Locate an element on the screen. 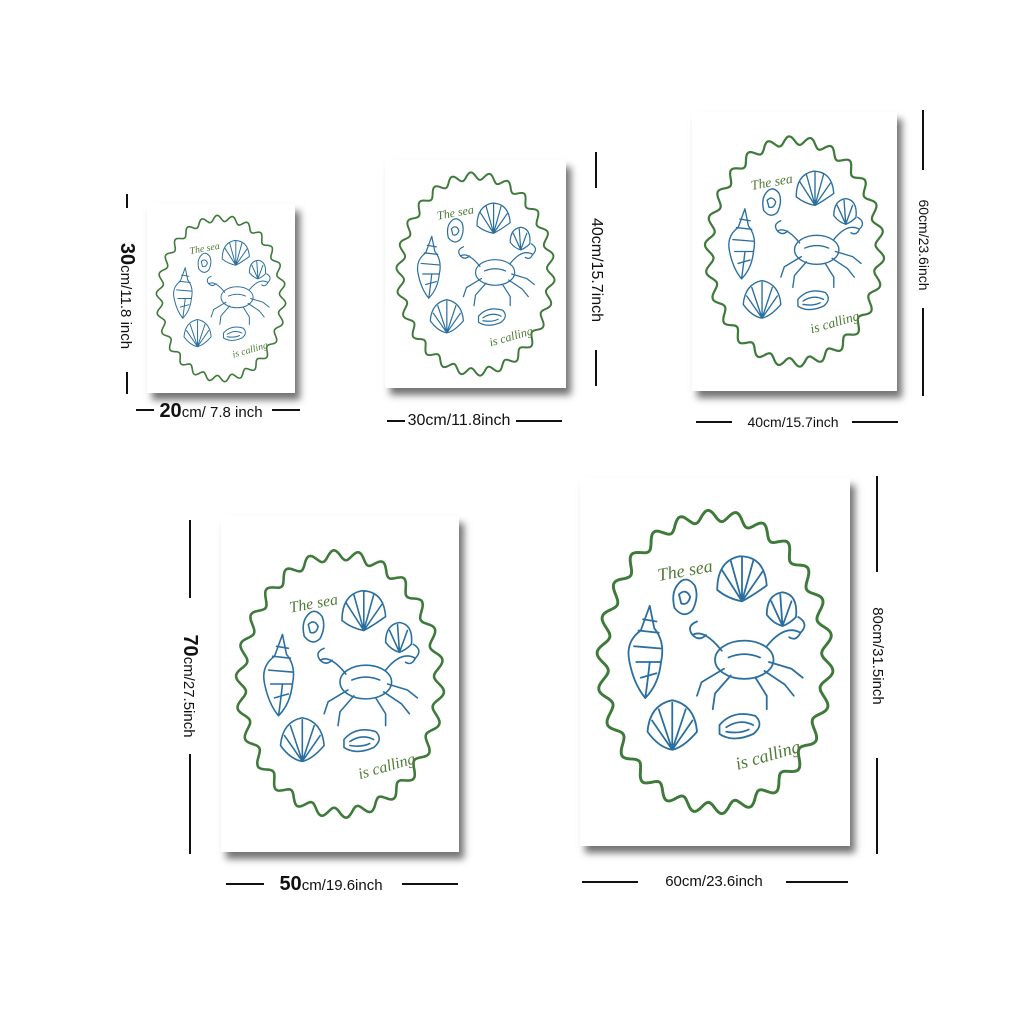 The height and width of the screenshot is (1024, 1024). poster-5: The sea is calling is located at coordinates (715, 662).